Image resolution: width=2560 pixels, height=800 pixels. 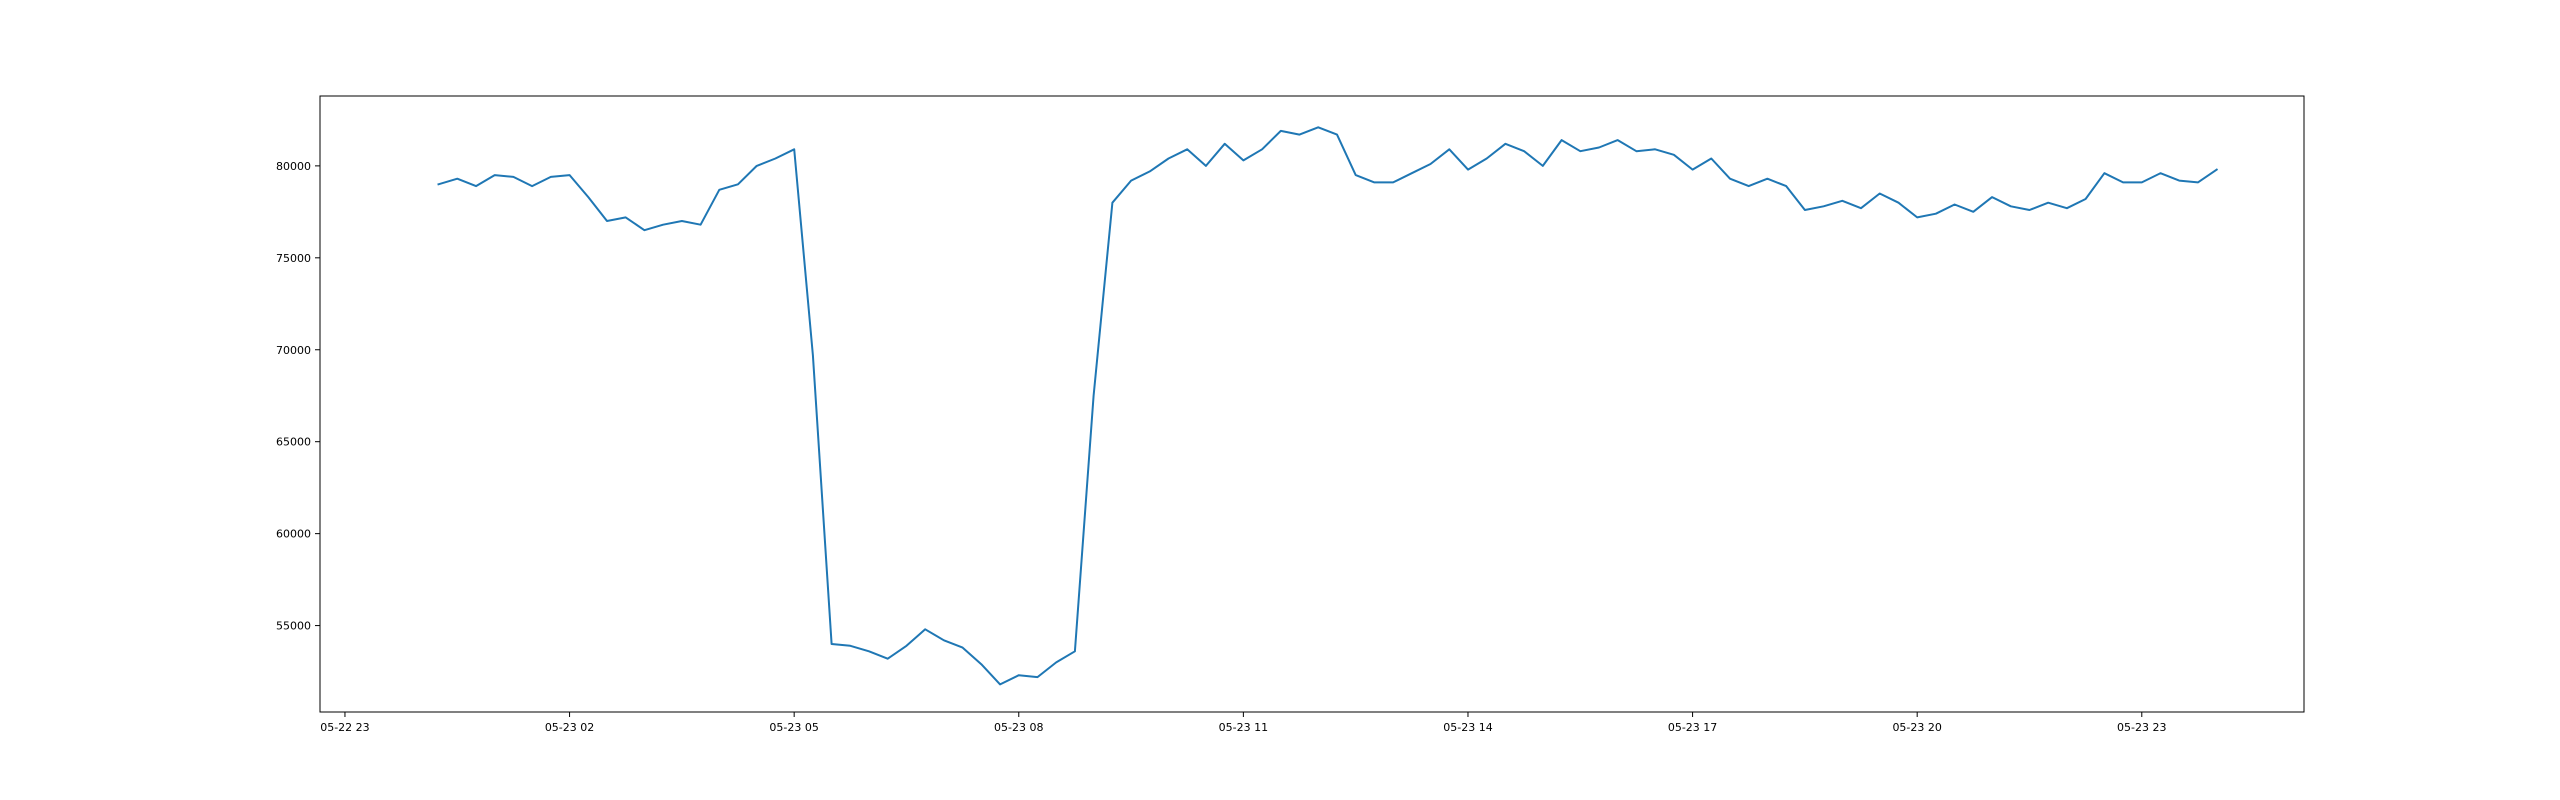 I want to click on x-tick-label: 05-23 08, so click(x=1018, y=727).